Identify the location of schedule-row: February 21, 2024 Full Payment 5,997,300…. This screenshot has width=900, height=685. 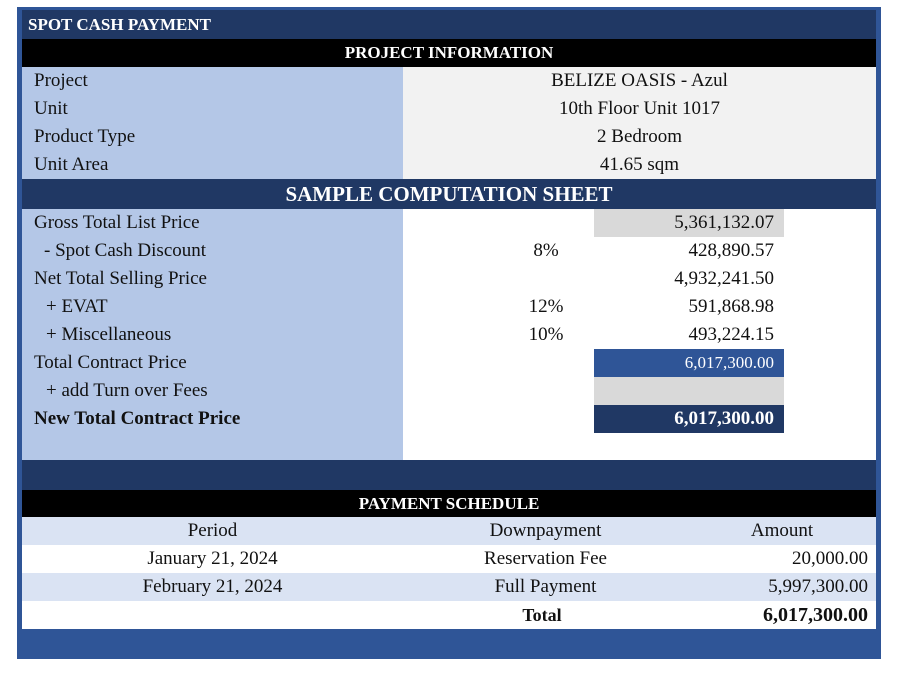
(449, 587).